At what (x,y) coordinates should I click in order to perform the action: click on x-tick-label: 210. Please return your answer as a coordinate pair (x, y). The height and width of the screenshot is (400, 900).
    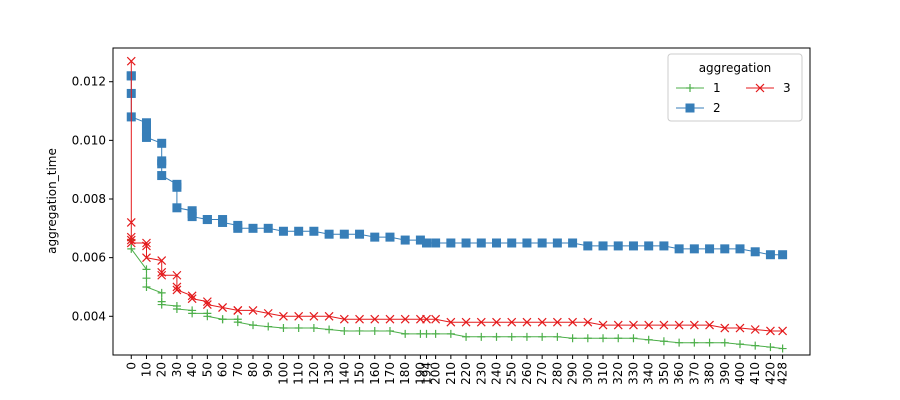
    Looking at the image, I should click on (451, 373).